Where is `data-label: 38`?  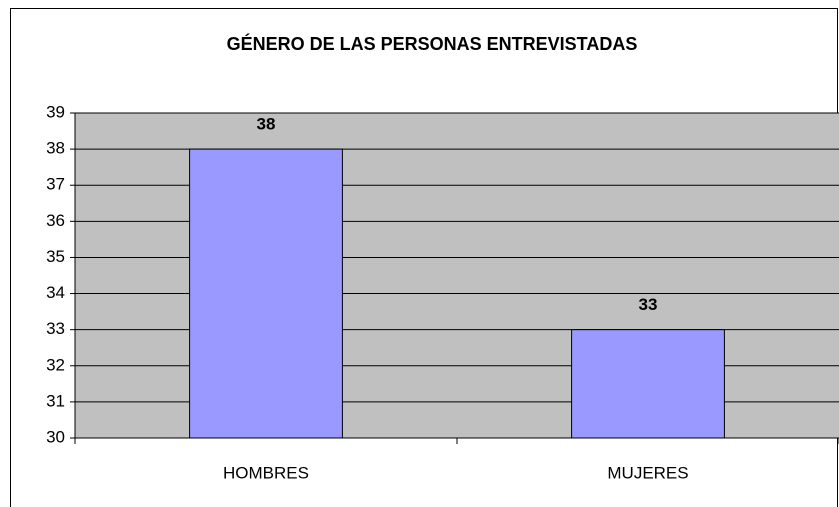
data-label: 38 is located at coordinates (266, 124).